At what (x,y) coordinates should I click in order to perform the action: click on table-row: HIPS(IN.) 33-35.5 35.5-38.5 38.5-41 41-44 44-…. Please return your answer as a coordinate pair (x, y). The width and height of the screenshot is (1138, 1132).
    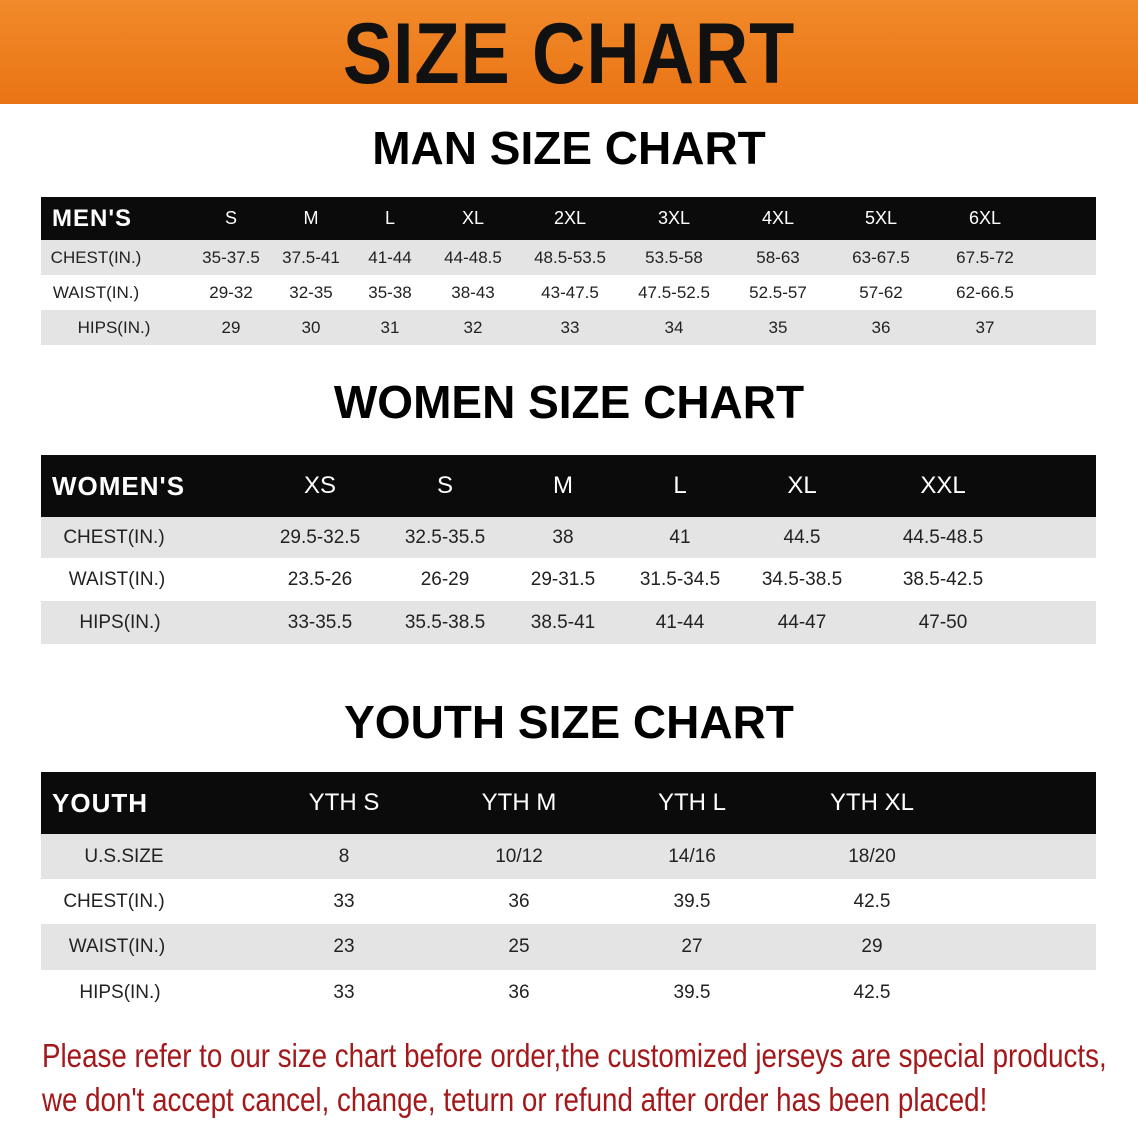
    Looking at the image, I should click on (568, 622).